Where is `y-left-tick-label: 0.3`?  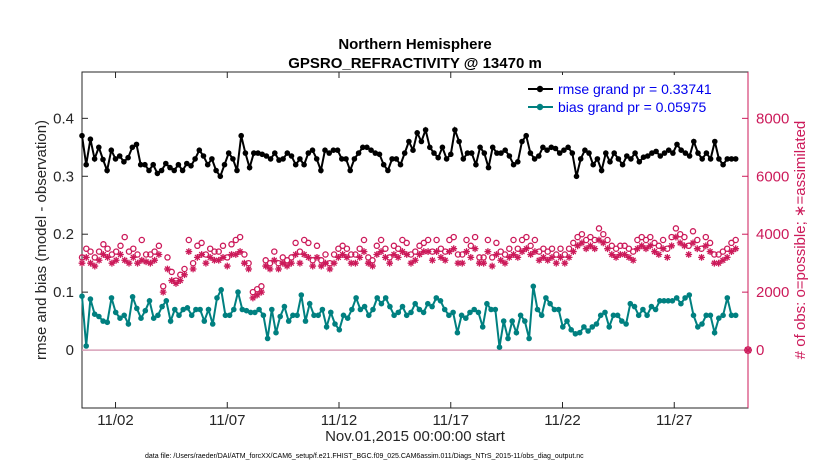
y-left-tick-label: 0.3 is located at coordinates (63, 176).